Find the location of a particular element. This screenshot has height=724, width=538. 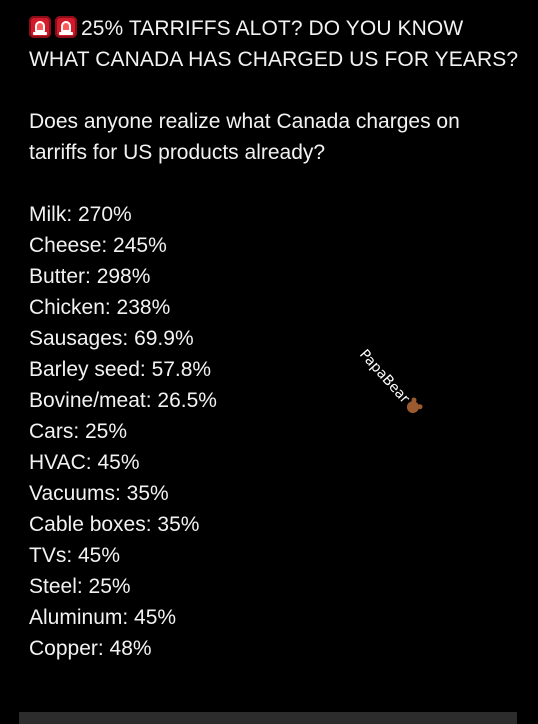

list-item: Cable boxes: 35% is located at coordinates (114, 524).